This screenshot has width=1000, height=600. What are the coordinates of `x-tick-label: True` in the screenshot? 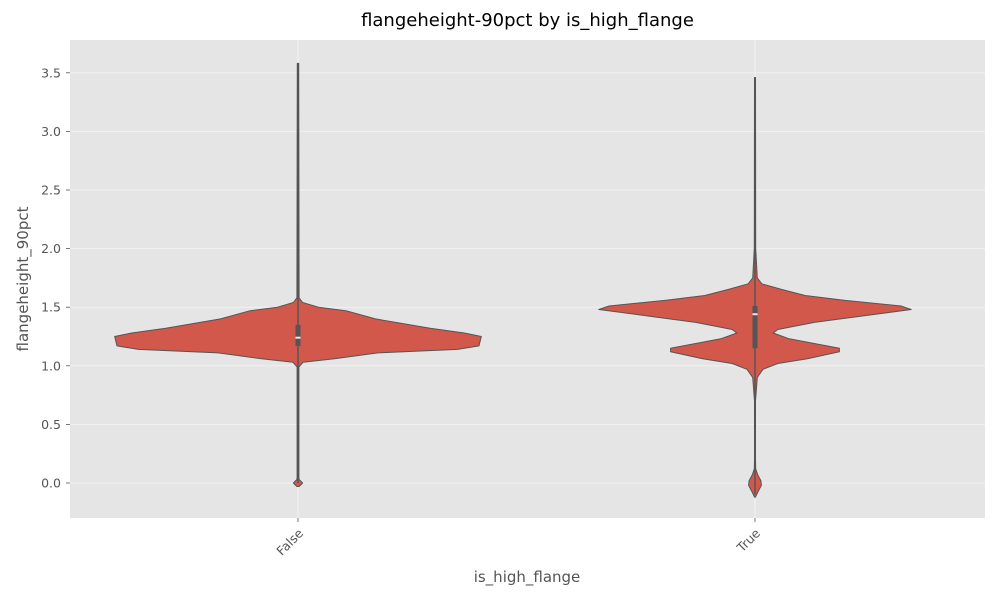 It's located at (748, 540).